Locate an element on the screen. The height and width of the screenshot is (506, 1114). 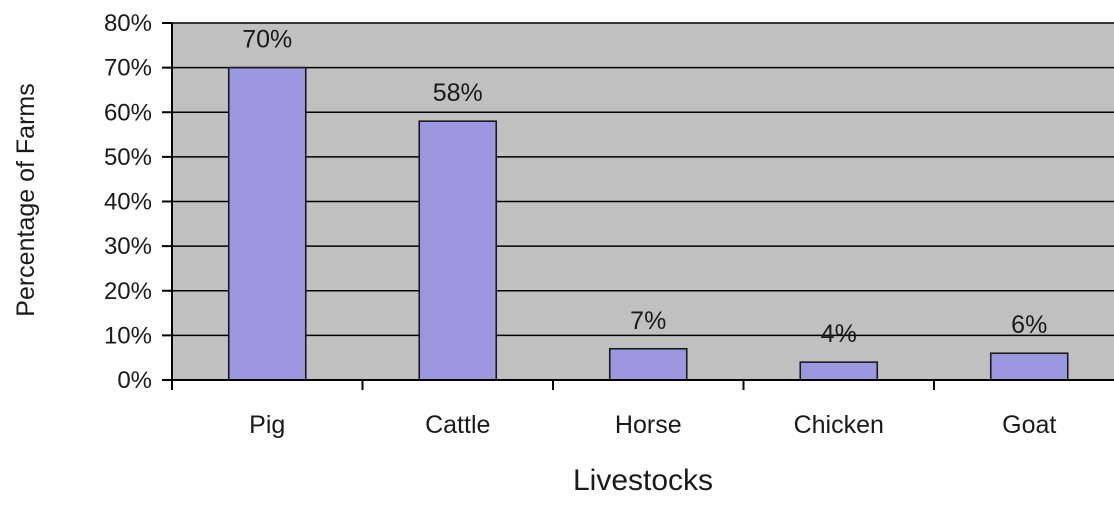
y-tick-label: 30% is located at coordinates (128, 246).